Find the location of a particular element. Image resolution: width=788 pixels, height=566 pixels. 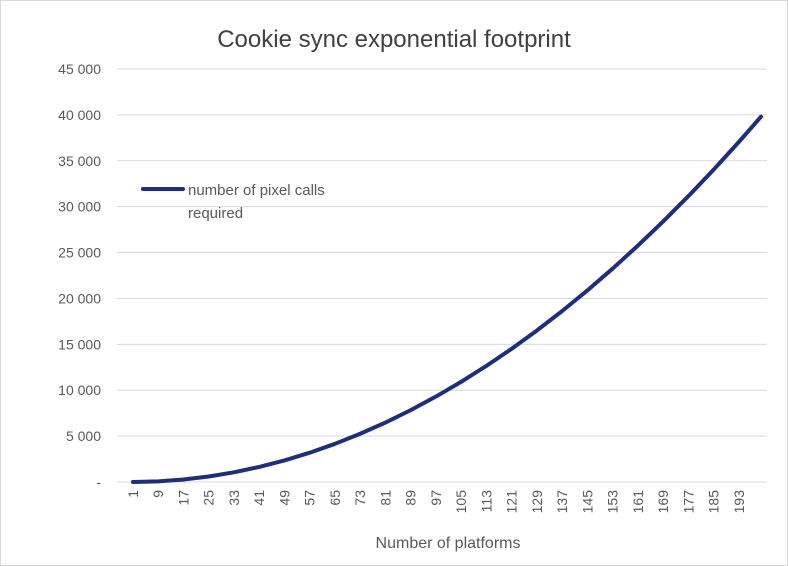

x-tick-label: 193 is located at coordinates (739, 502).